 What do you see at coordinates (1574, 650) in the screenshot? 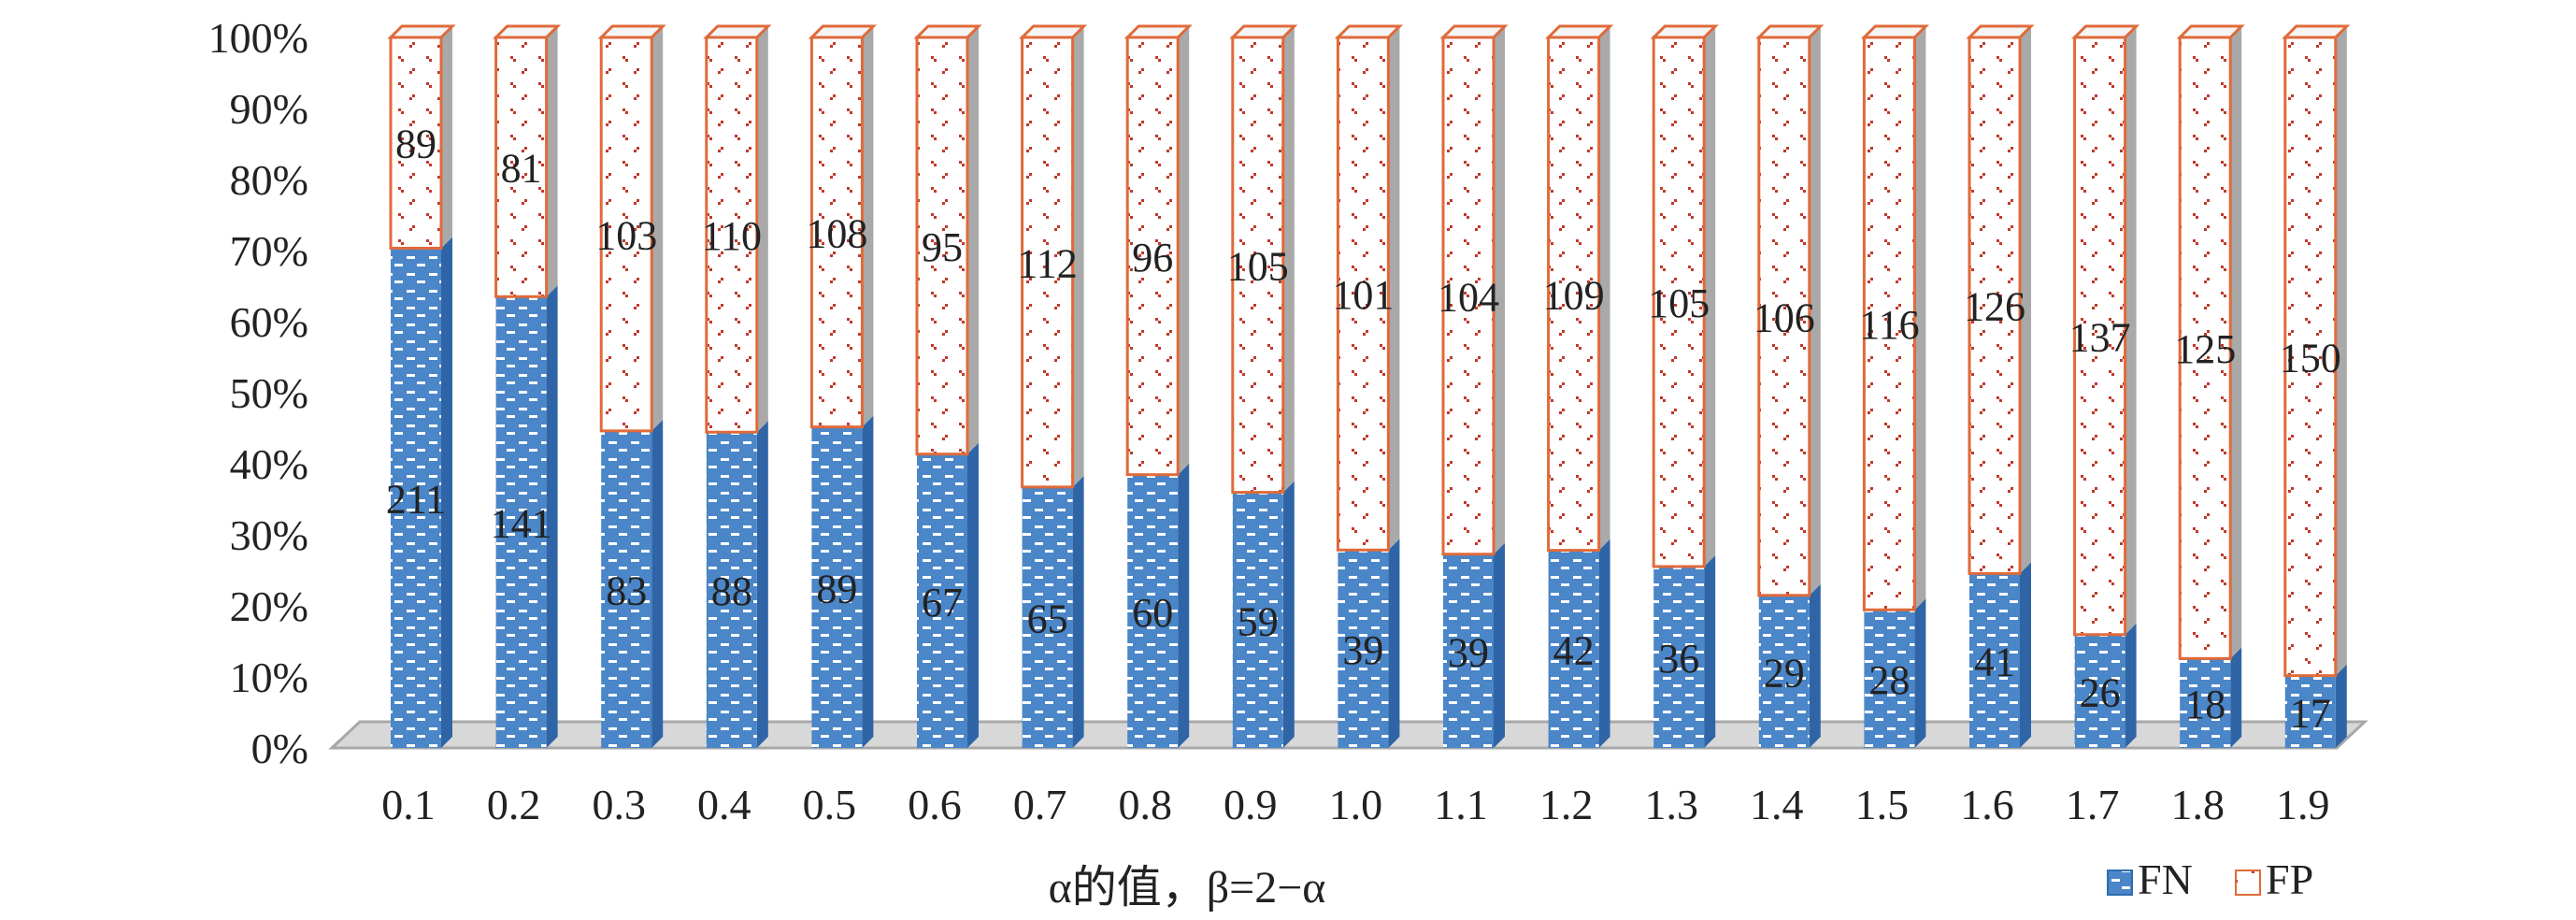
I see `data-label-fn: 42` at bounding box center [1574, 650].